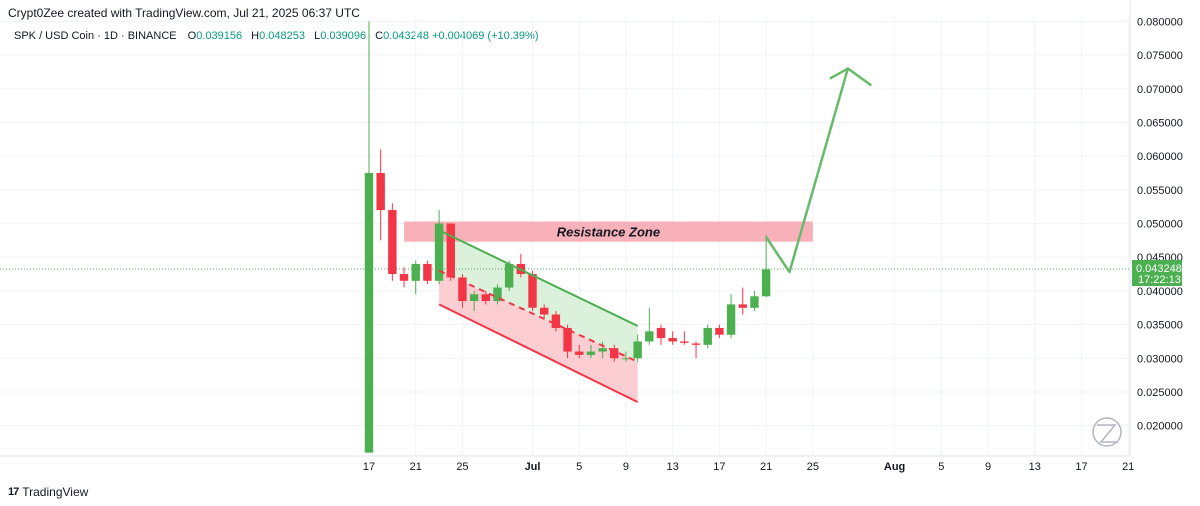  Describe the element at coordinates (1160, 157) in the screenshot. I see `price-tick-label: 0.060000` at that location.